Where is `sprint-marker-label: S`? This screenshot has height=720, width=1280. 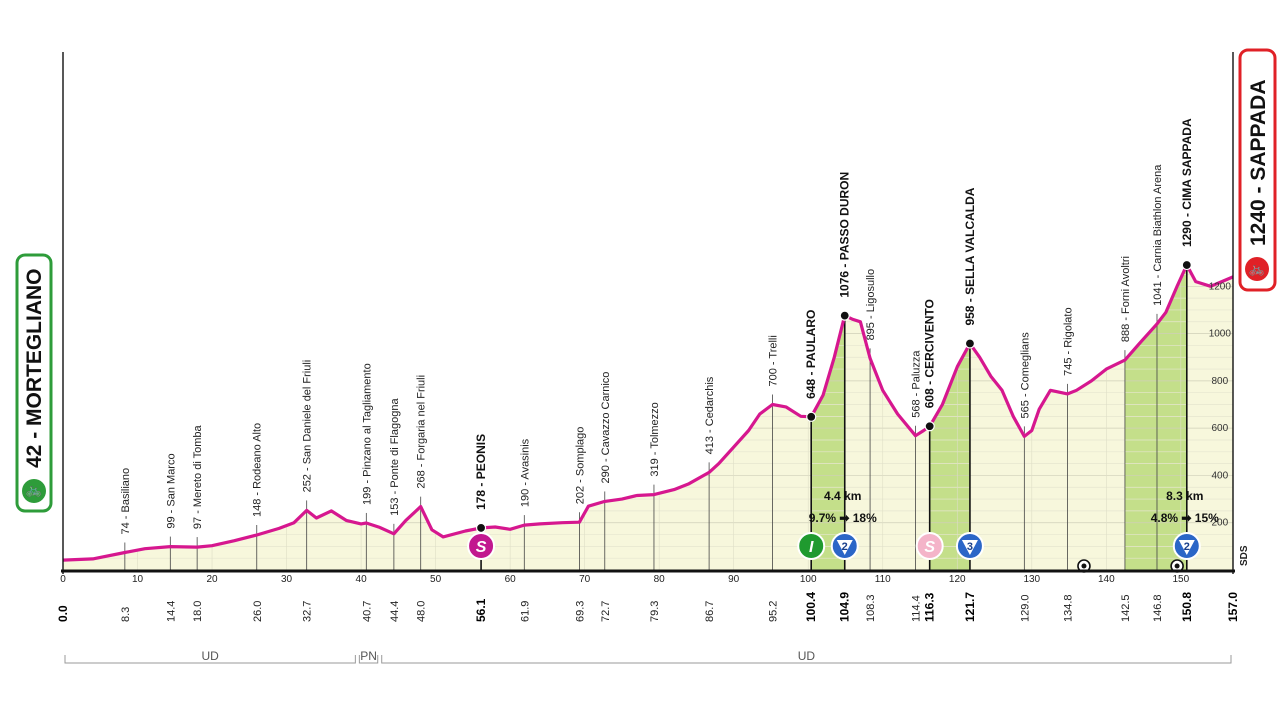
sprint-marker-label: S is located at coordinates (929, 547).